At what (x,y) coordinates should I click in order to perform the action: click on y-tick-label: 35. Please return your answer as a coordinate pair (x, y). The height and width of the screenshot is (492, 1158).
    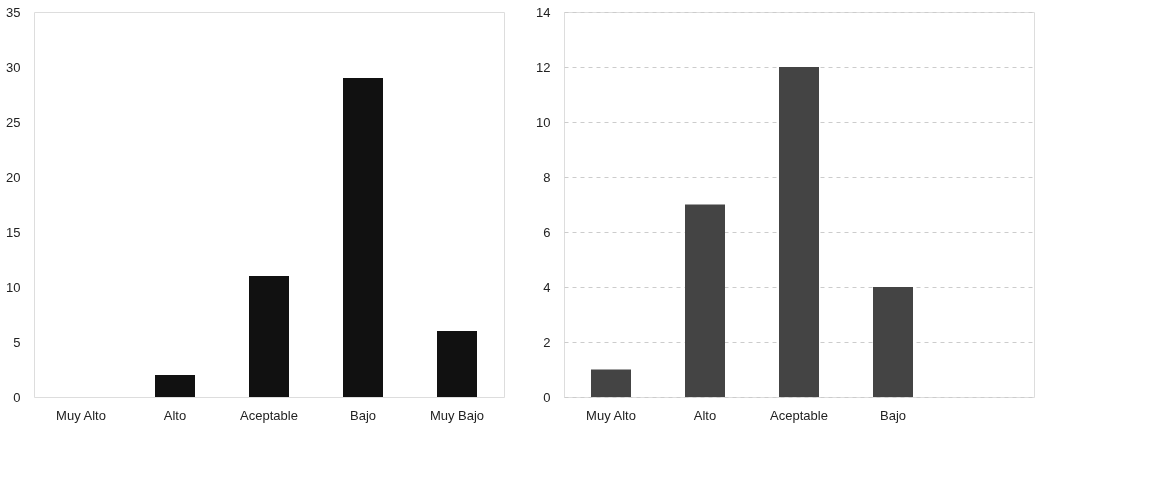
    Looking at the image, I should click on (13, 12).